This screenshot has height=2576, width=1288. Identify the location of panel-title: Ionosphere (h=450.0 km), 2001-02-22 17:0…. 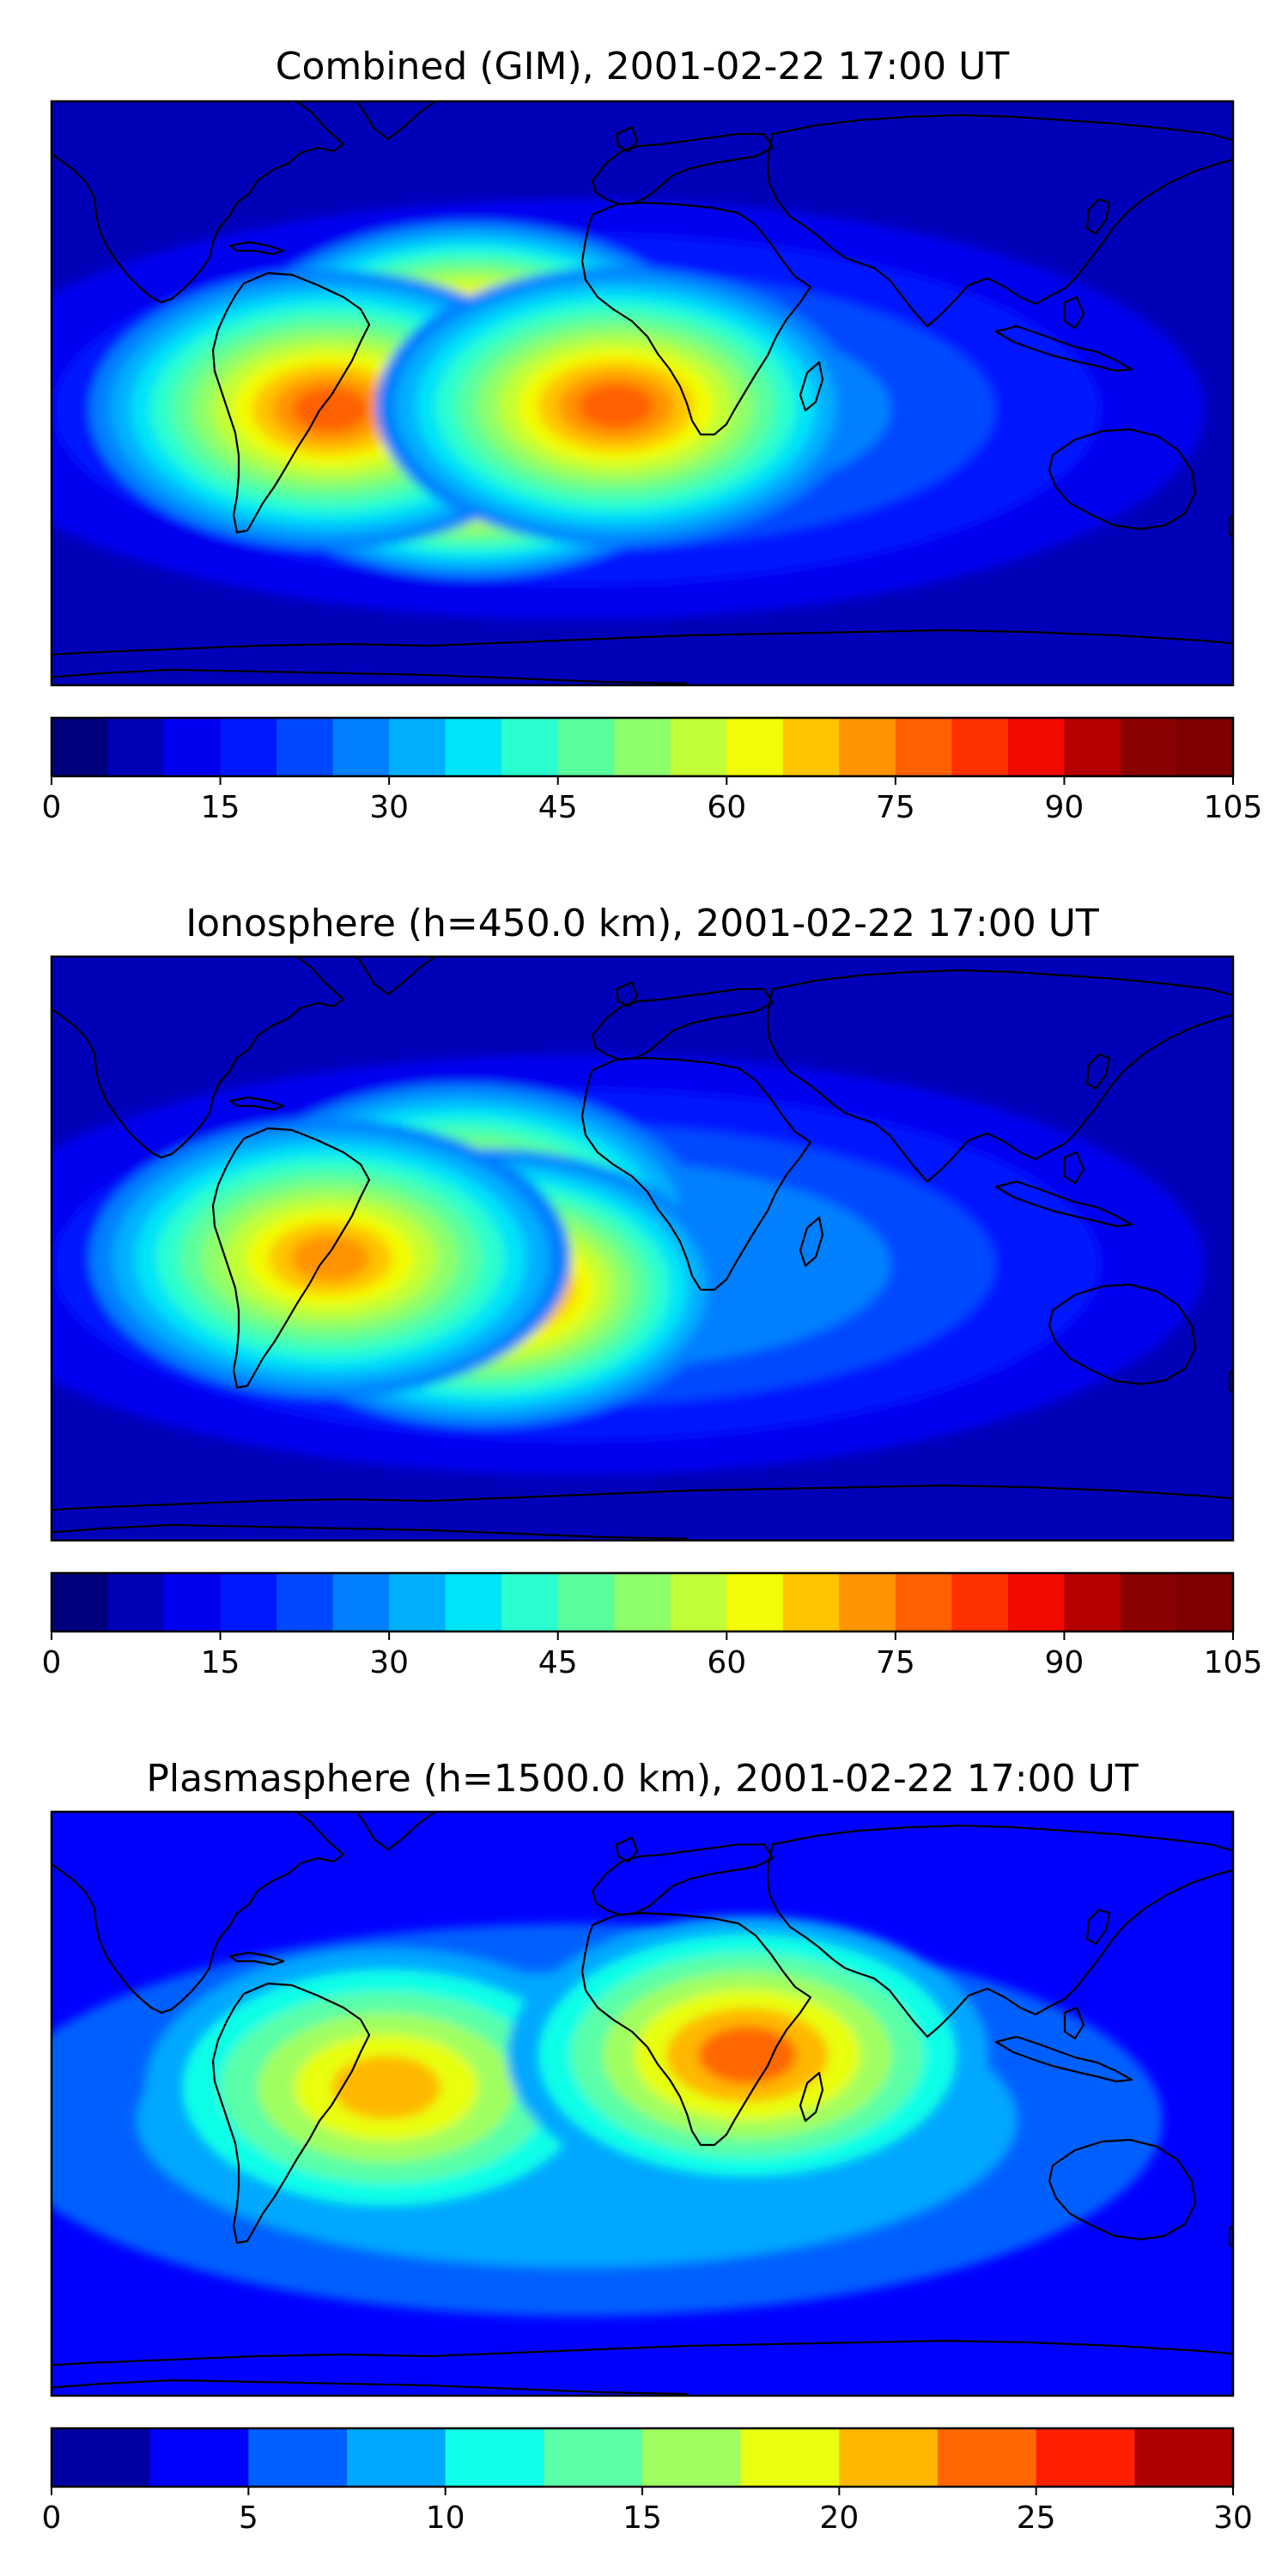
(642, 924).